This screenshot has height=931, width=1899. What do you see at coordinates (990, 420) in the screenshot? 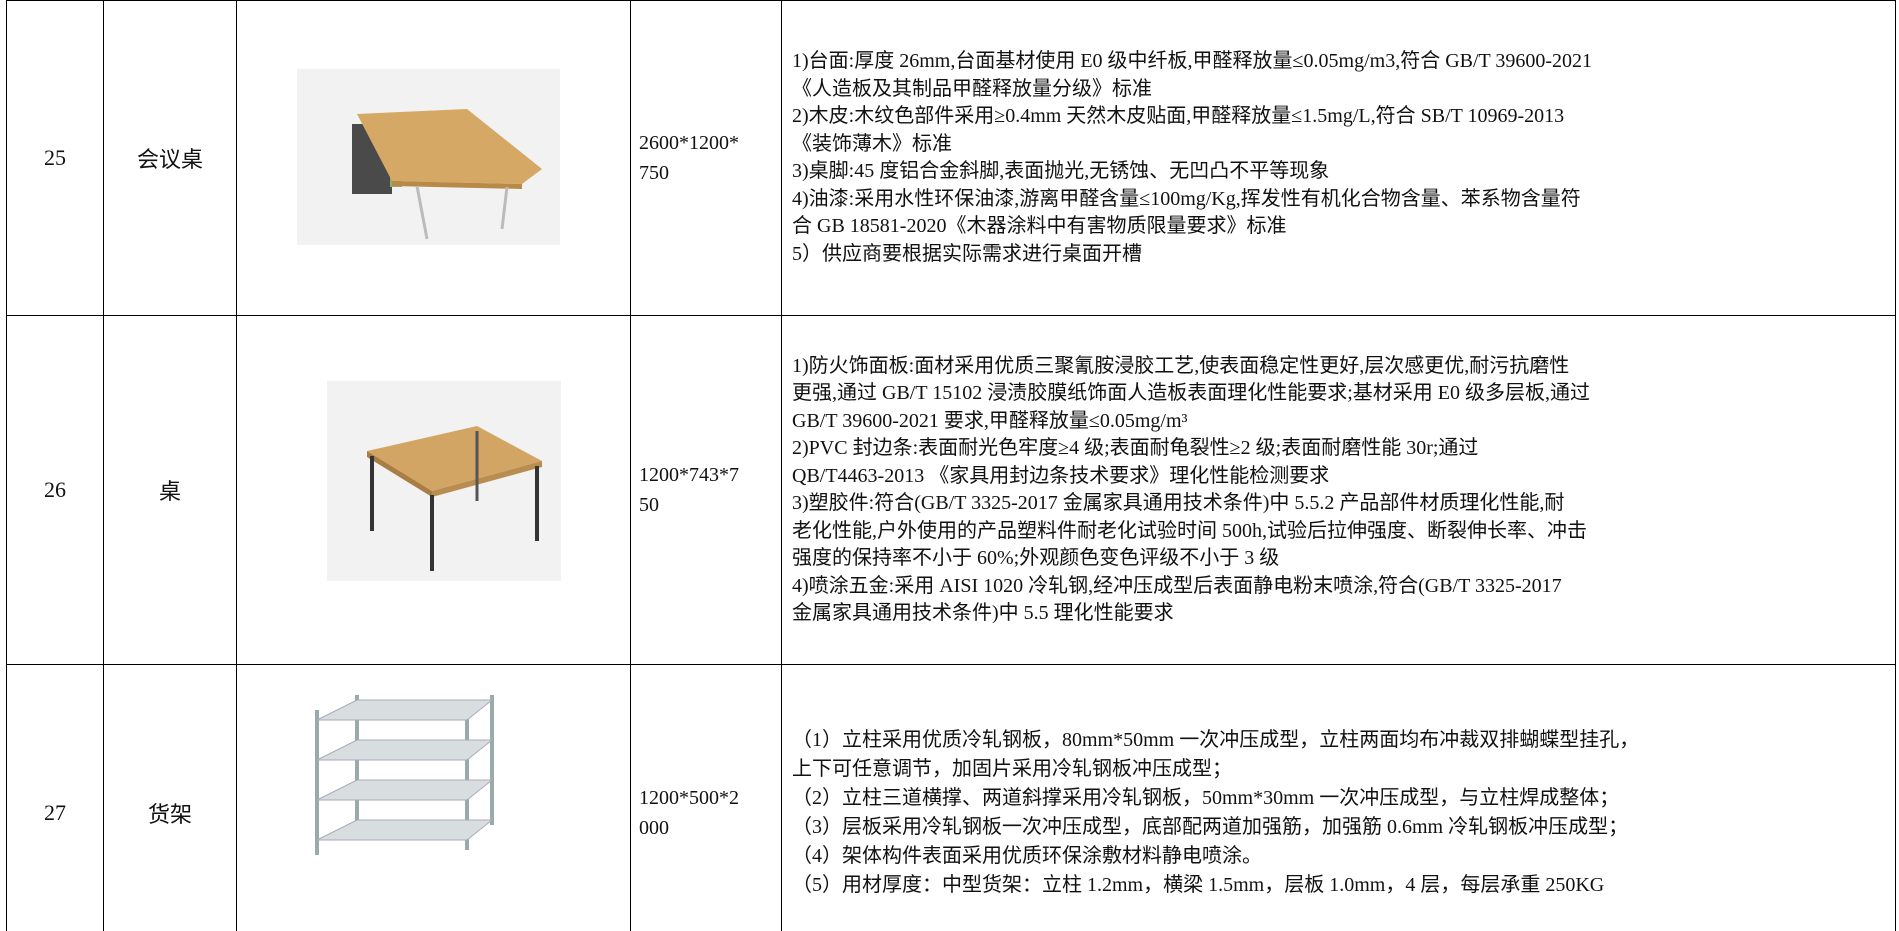
I see `desc-line: GB/T 39600-2021 要求,甲醛释放量≤0.05mg/m³` at bounding box center [990, 420].